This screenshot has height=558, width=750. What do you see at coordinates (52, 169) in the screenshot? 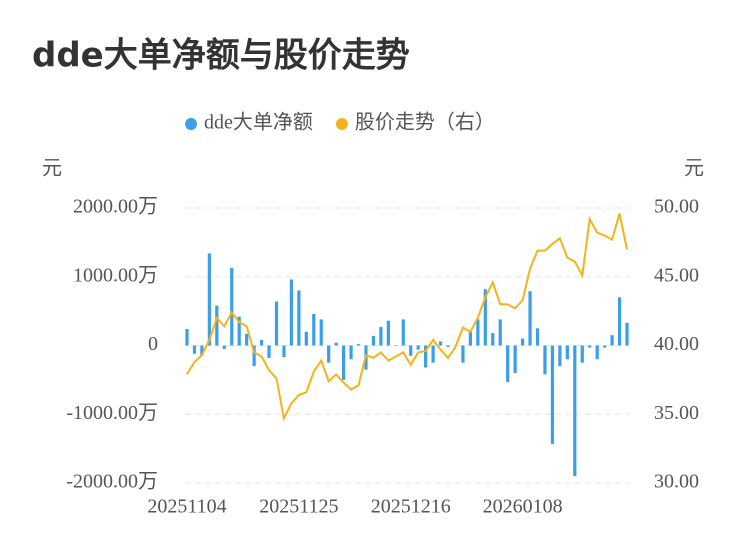
I see `y-axis-label: 元` at bounding box center [52, 169].